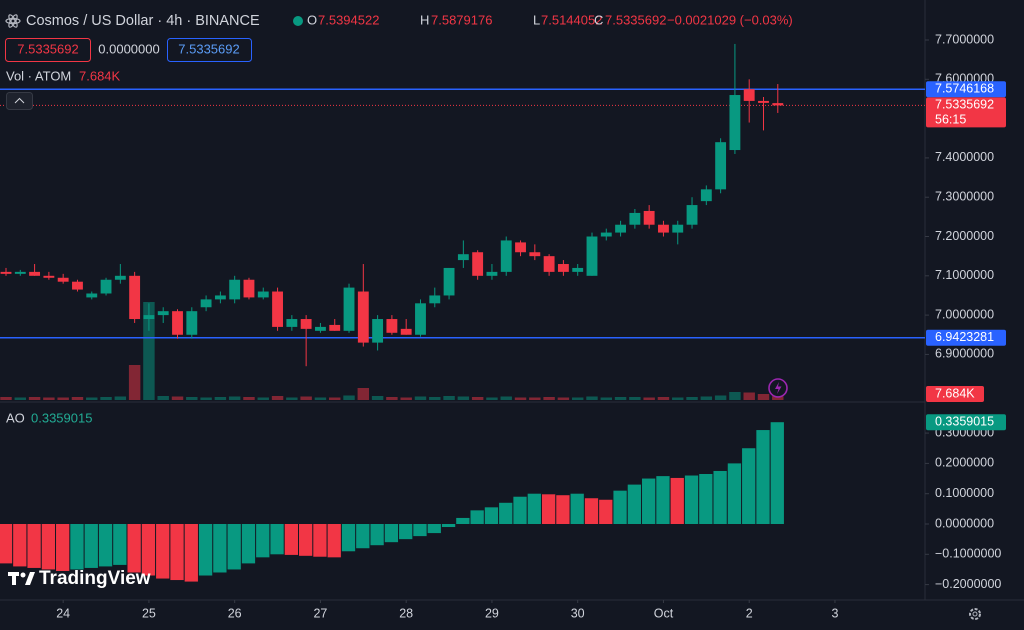 This screenshot has height=630, width=1024. I want to click on current-price-label-box, so click(966, 112).